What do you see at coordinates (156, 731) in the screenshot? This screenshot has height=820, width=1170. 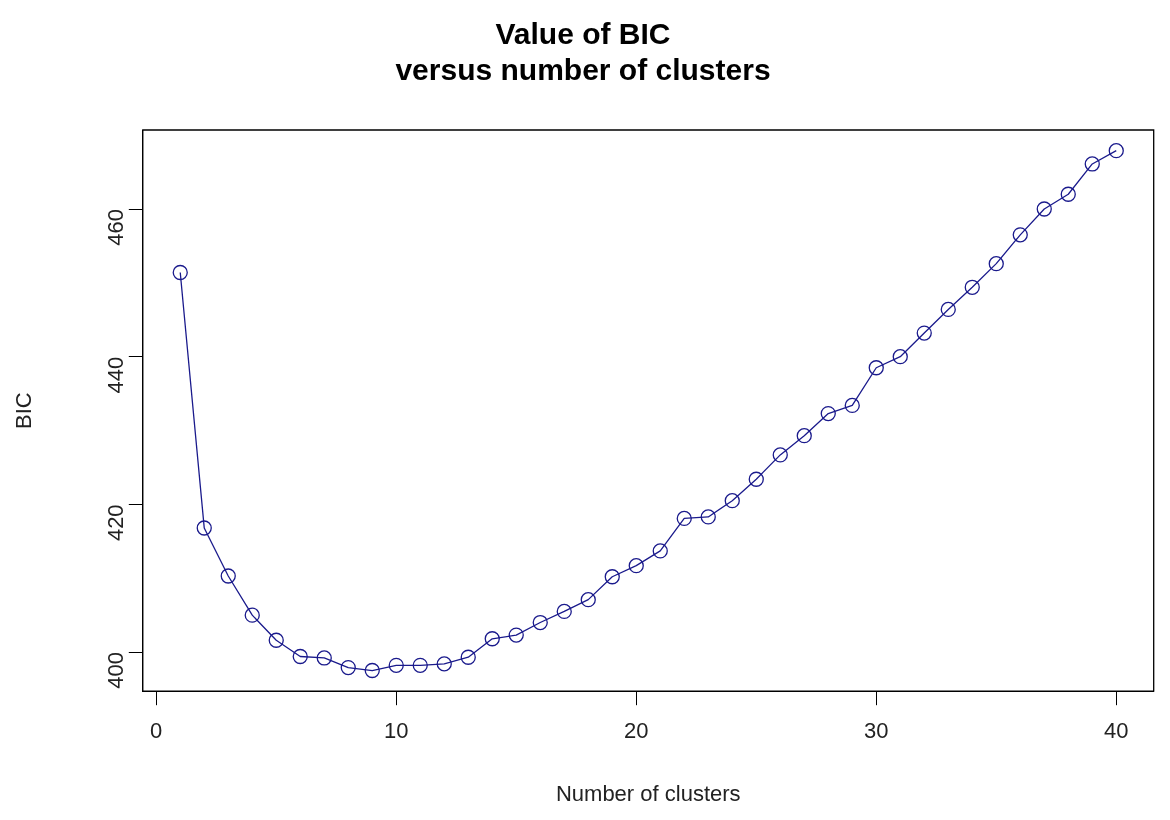 I see `x-tick-label: 0` at bounding box center [156, 731].